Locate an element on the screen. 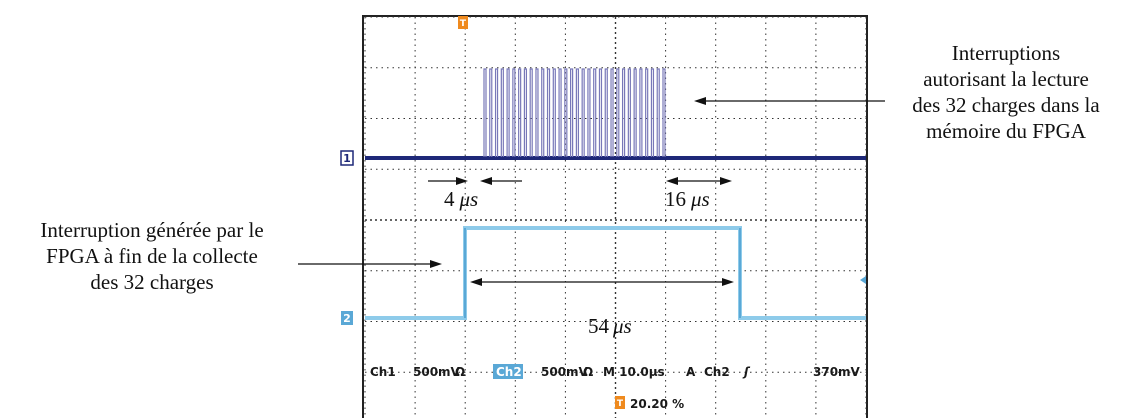  ch2-label: Ch2 is located at coordinates (509, 372).